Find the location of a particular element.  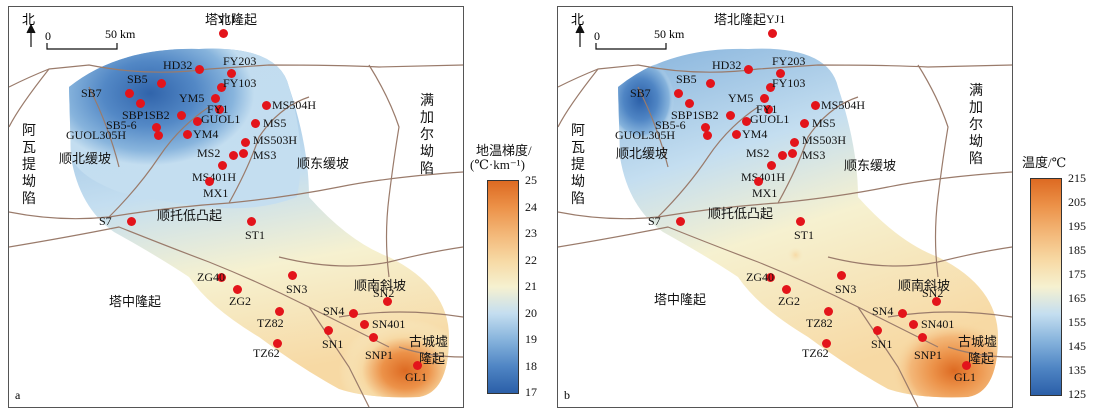

well-label: HD32 is located at coordinates (178, 65).